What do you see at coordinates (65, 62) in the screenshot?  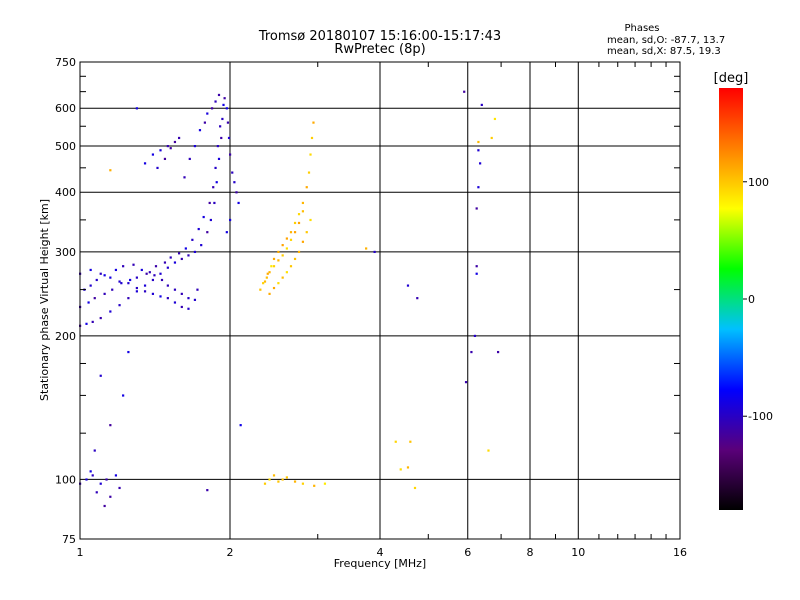 I see `y-tick-label: 750` at bounding box center [65, 62].